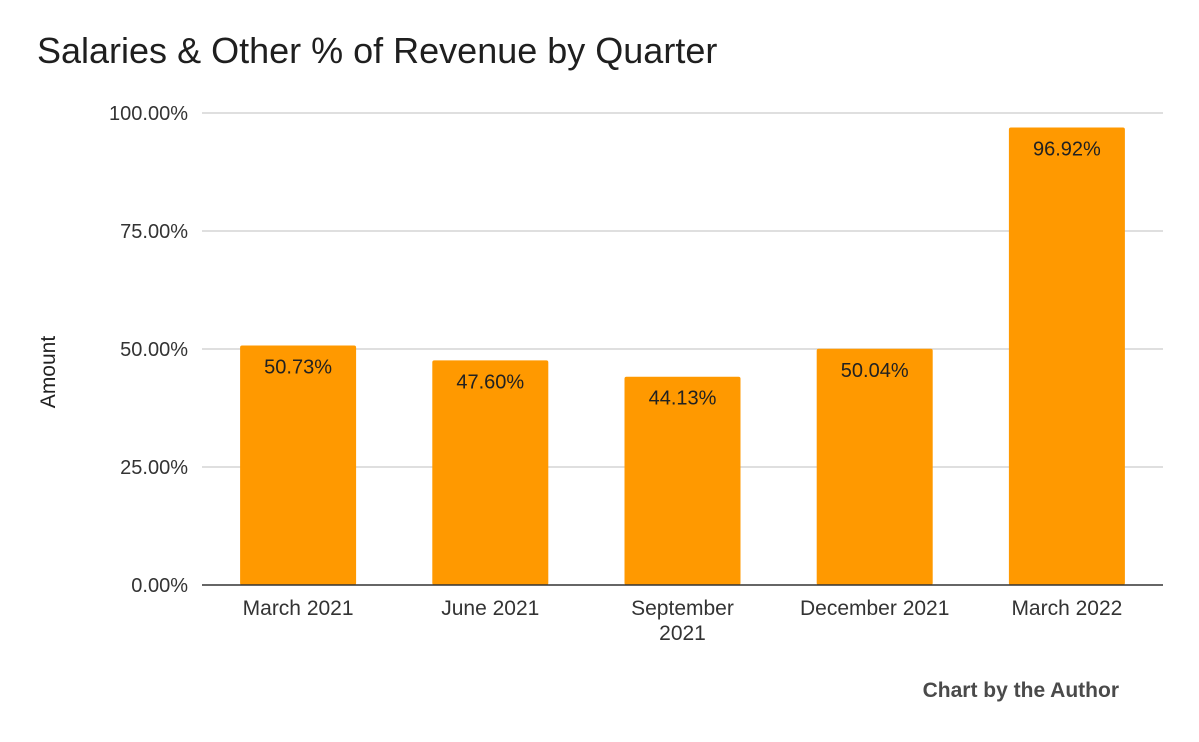 Image resolution: width=1199 pixels, height=742 pixels. I want to click on y-tick-label: 50.00%, so click(154, 350).